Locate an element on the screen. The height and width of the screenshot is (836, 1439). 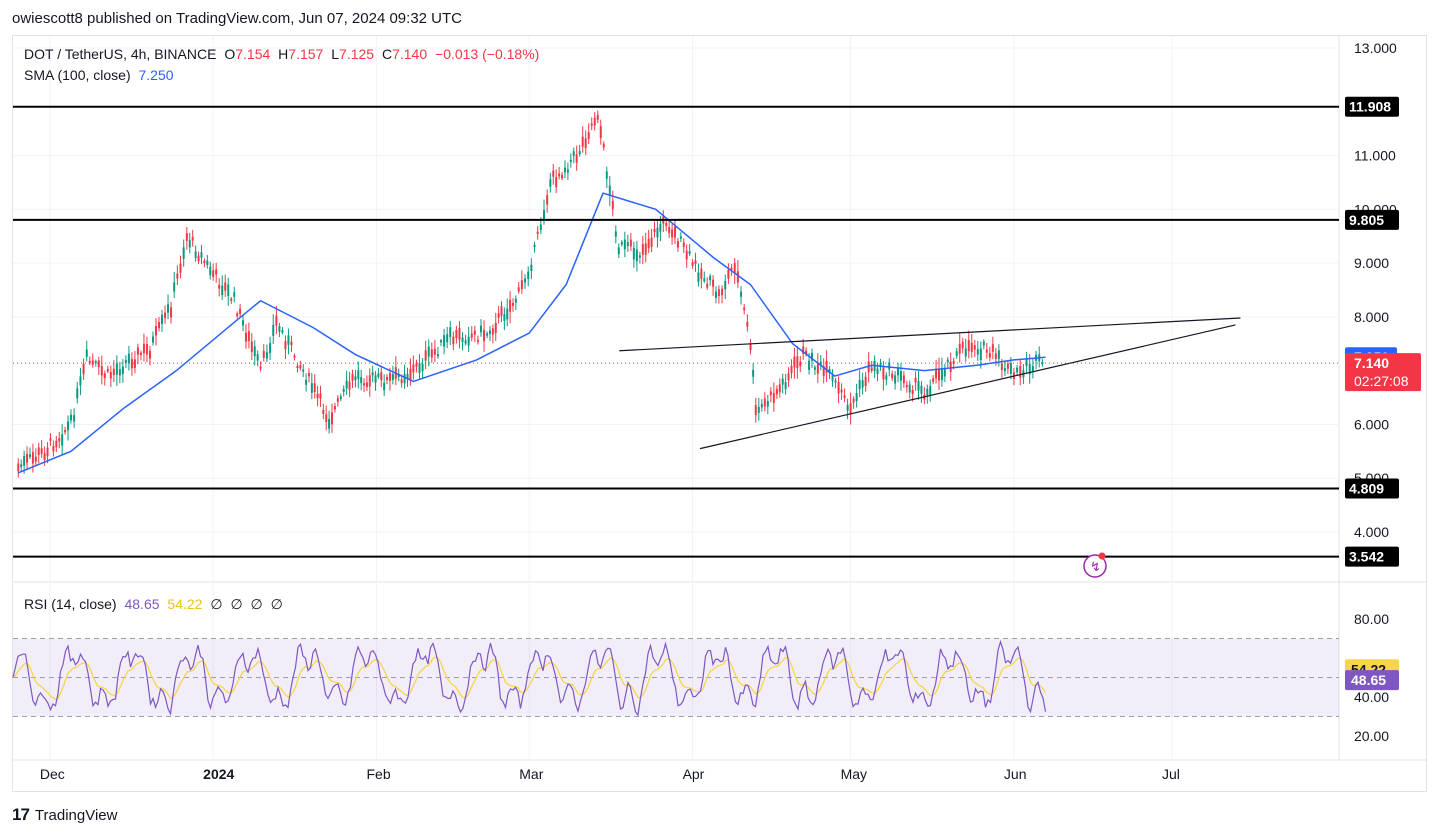
tradingview-brand: 17 TradingView is located at coordinates (64, 815).